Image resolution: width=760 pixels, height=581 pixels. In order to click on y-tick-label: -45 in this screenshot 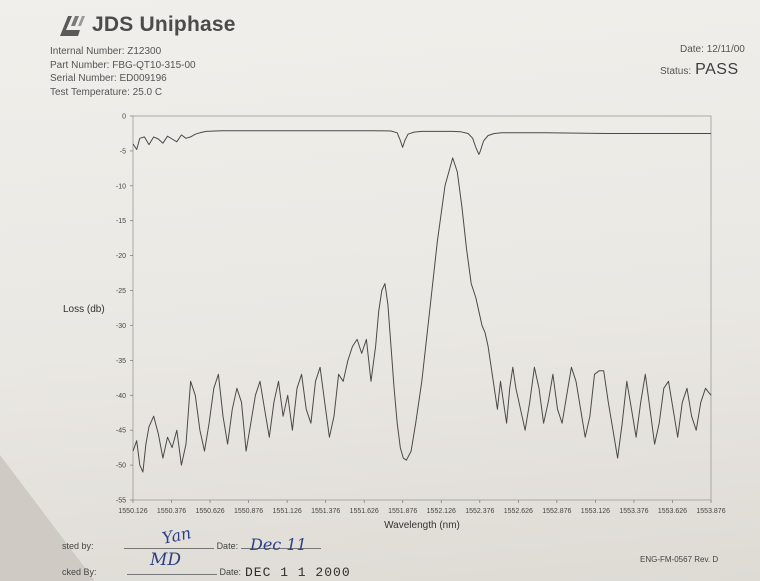, I will do `click(121, 431)`.